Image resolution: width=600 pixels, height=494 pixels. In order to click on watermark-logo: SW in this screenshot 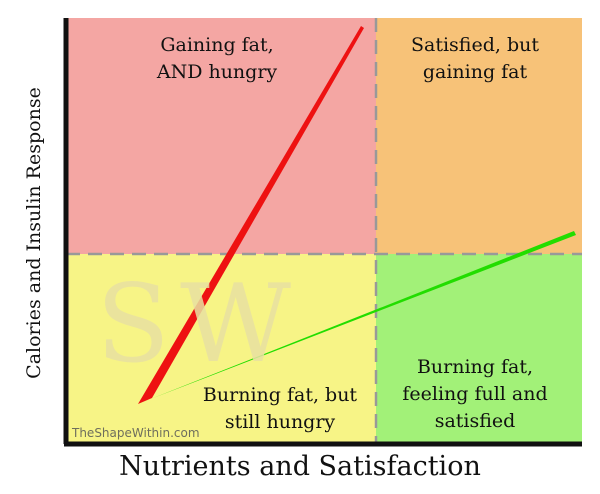, I will do `click(198, 324)`.